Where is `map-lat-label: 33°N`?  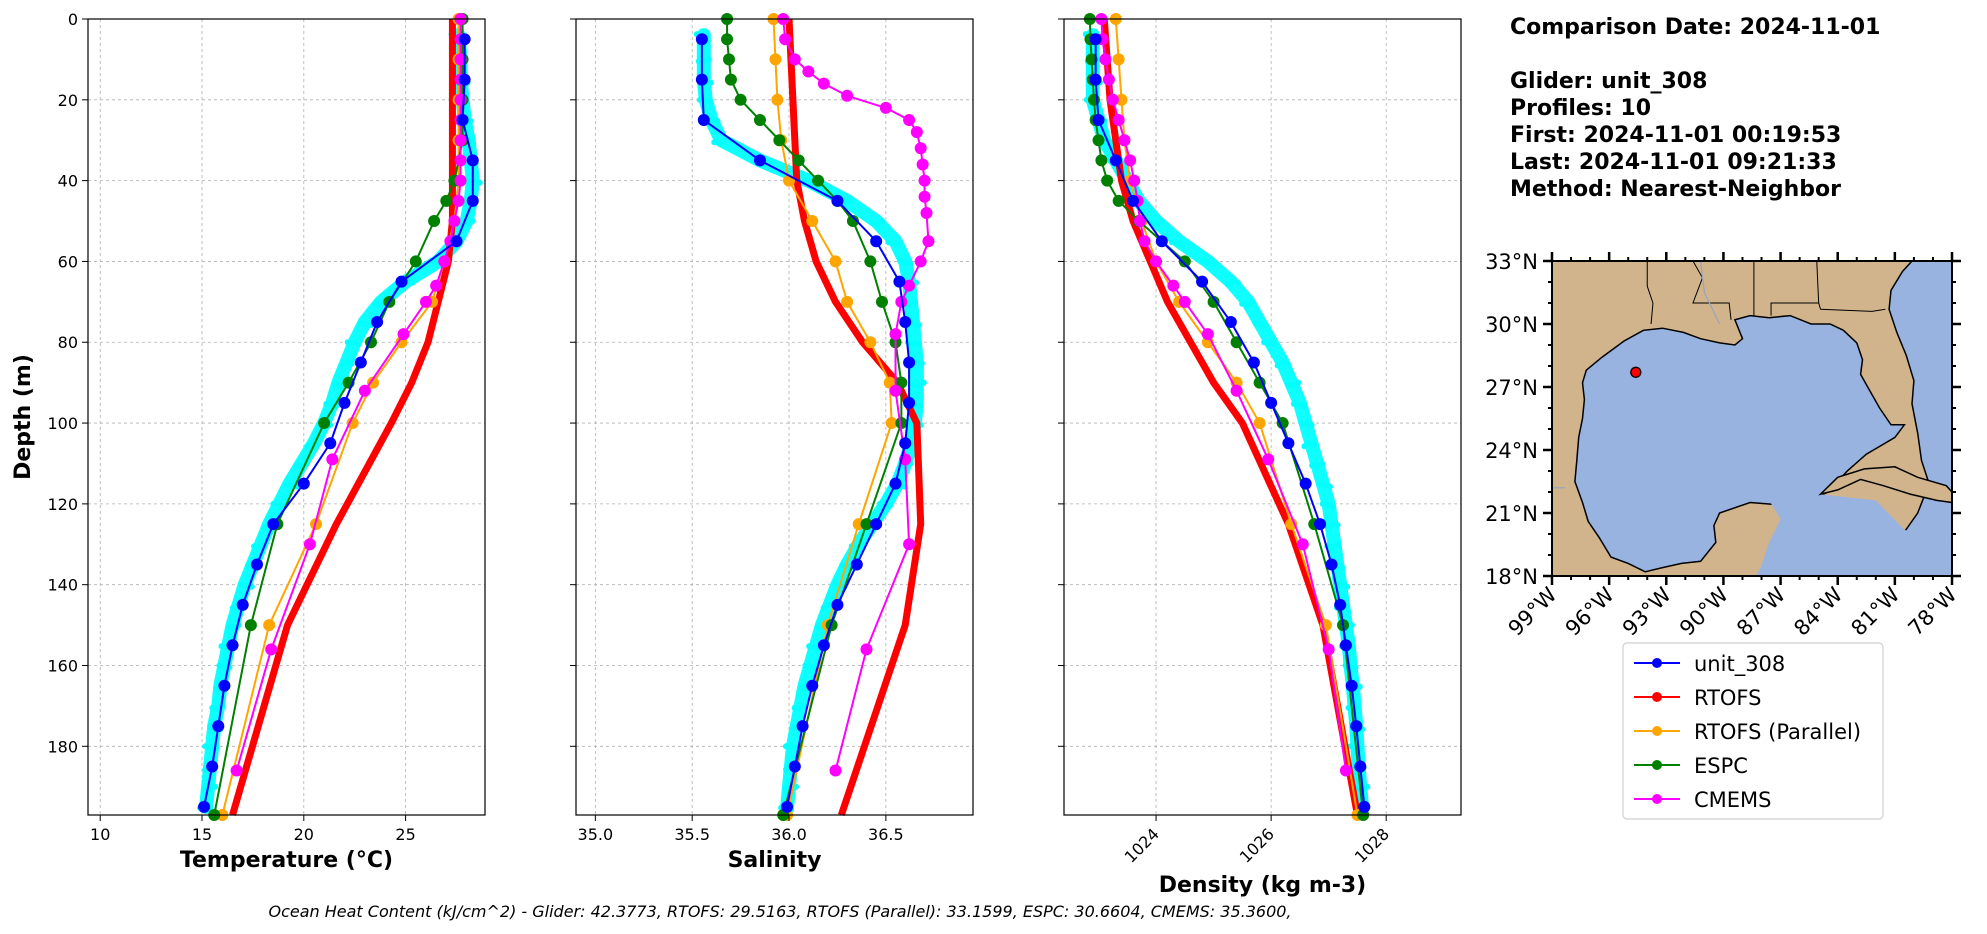
map-lat-label: 33°N is located at coordinates (1511, 262).